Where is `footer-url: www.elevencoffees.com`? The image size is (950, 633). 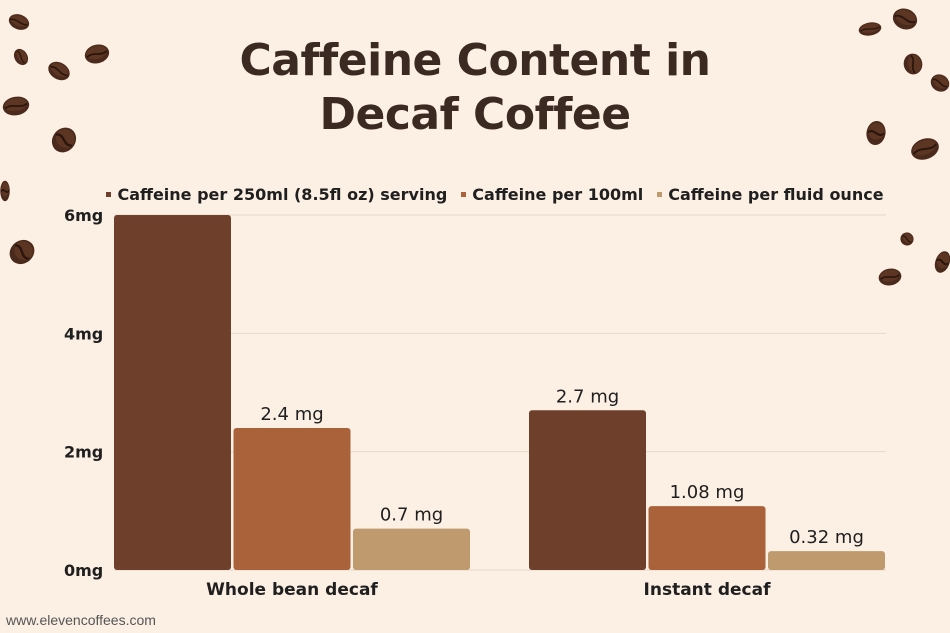
footer-url: www.elevencoffees.com is located at coordinates (81, 620).